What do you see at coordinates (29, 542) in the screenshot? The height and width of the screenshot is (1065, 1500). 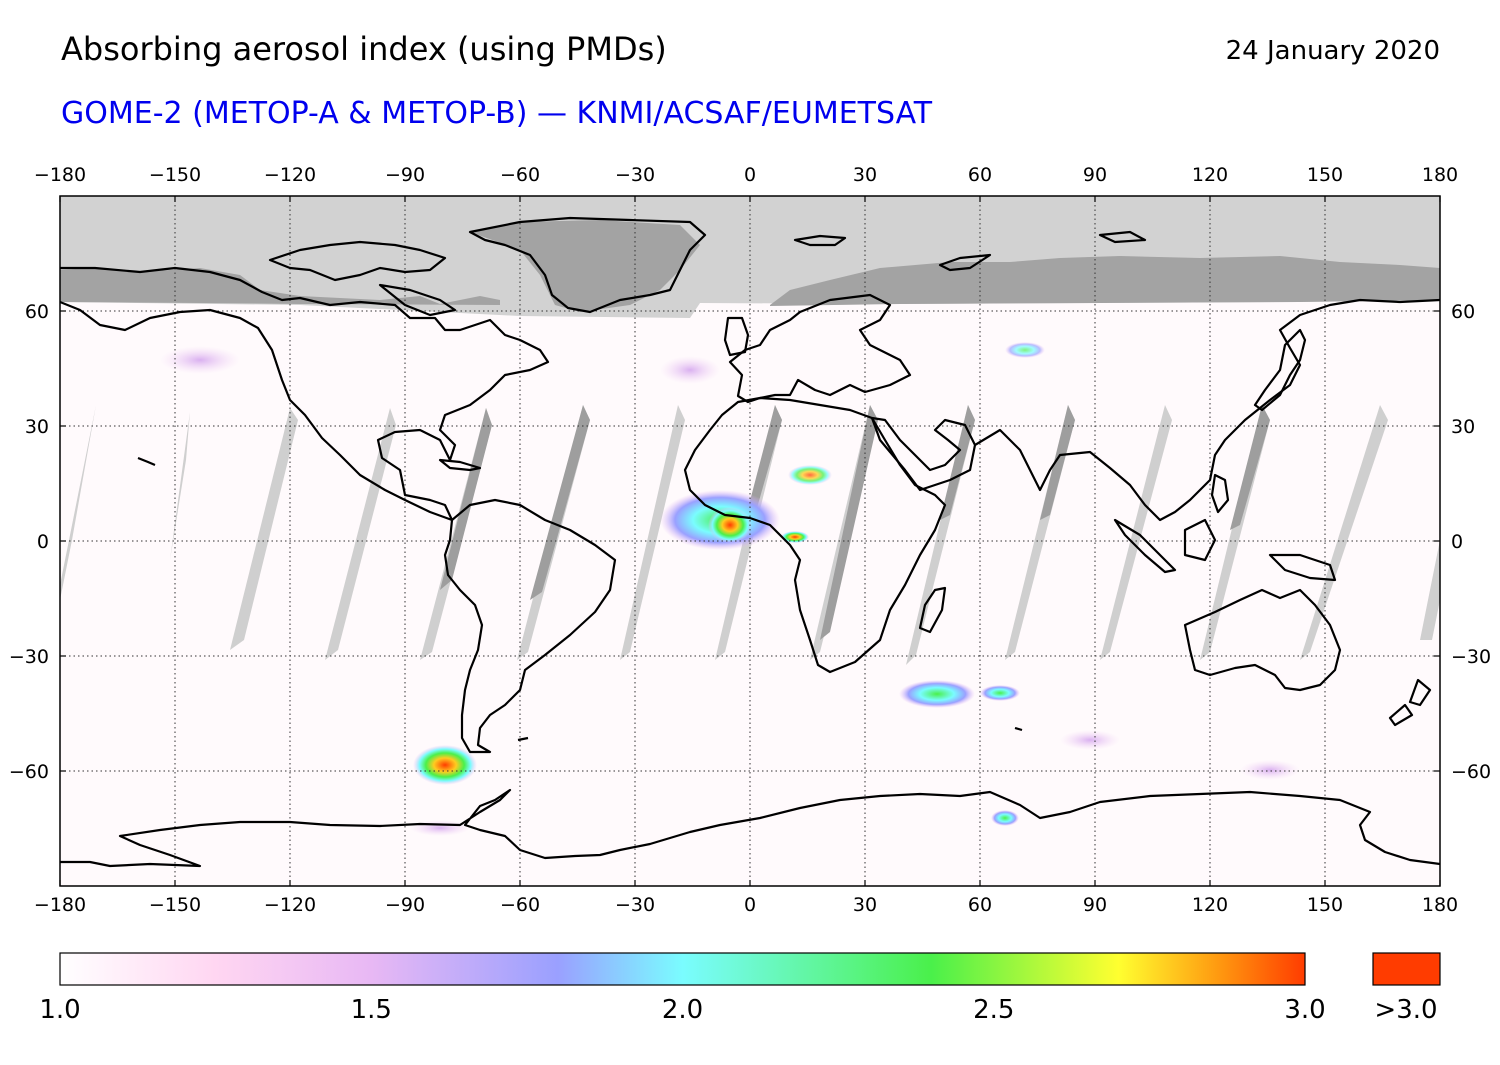 I see `lat-tick-labels-left: 60 30 0 −30 −60` at bounding box center [29, 542].